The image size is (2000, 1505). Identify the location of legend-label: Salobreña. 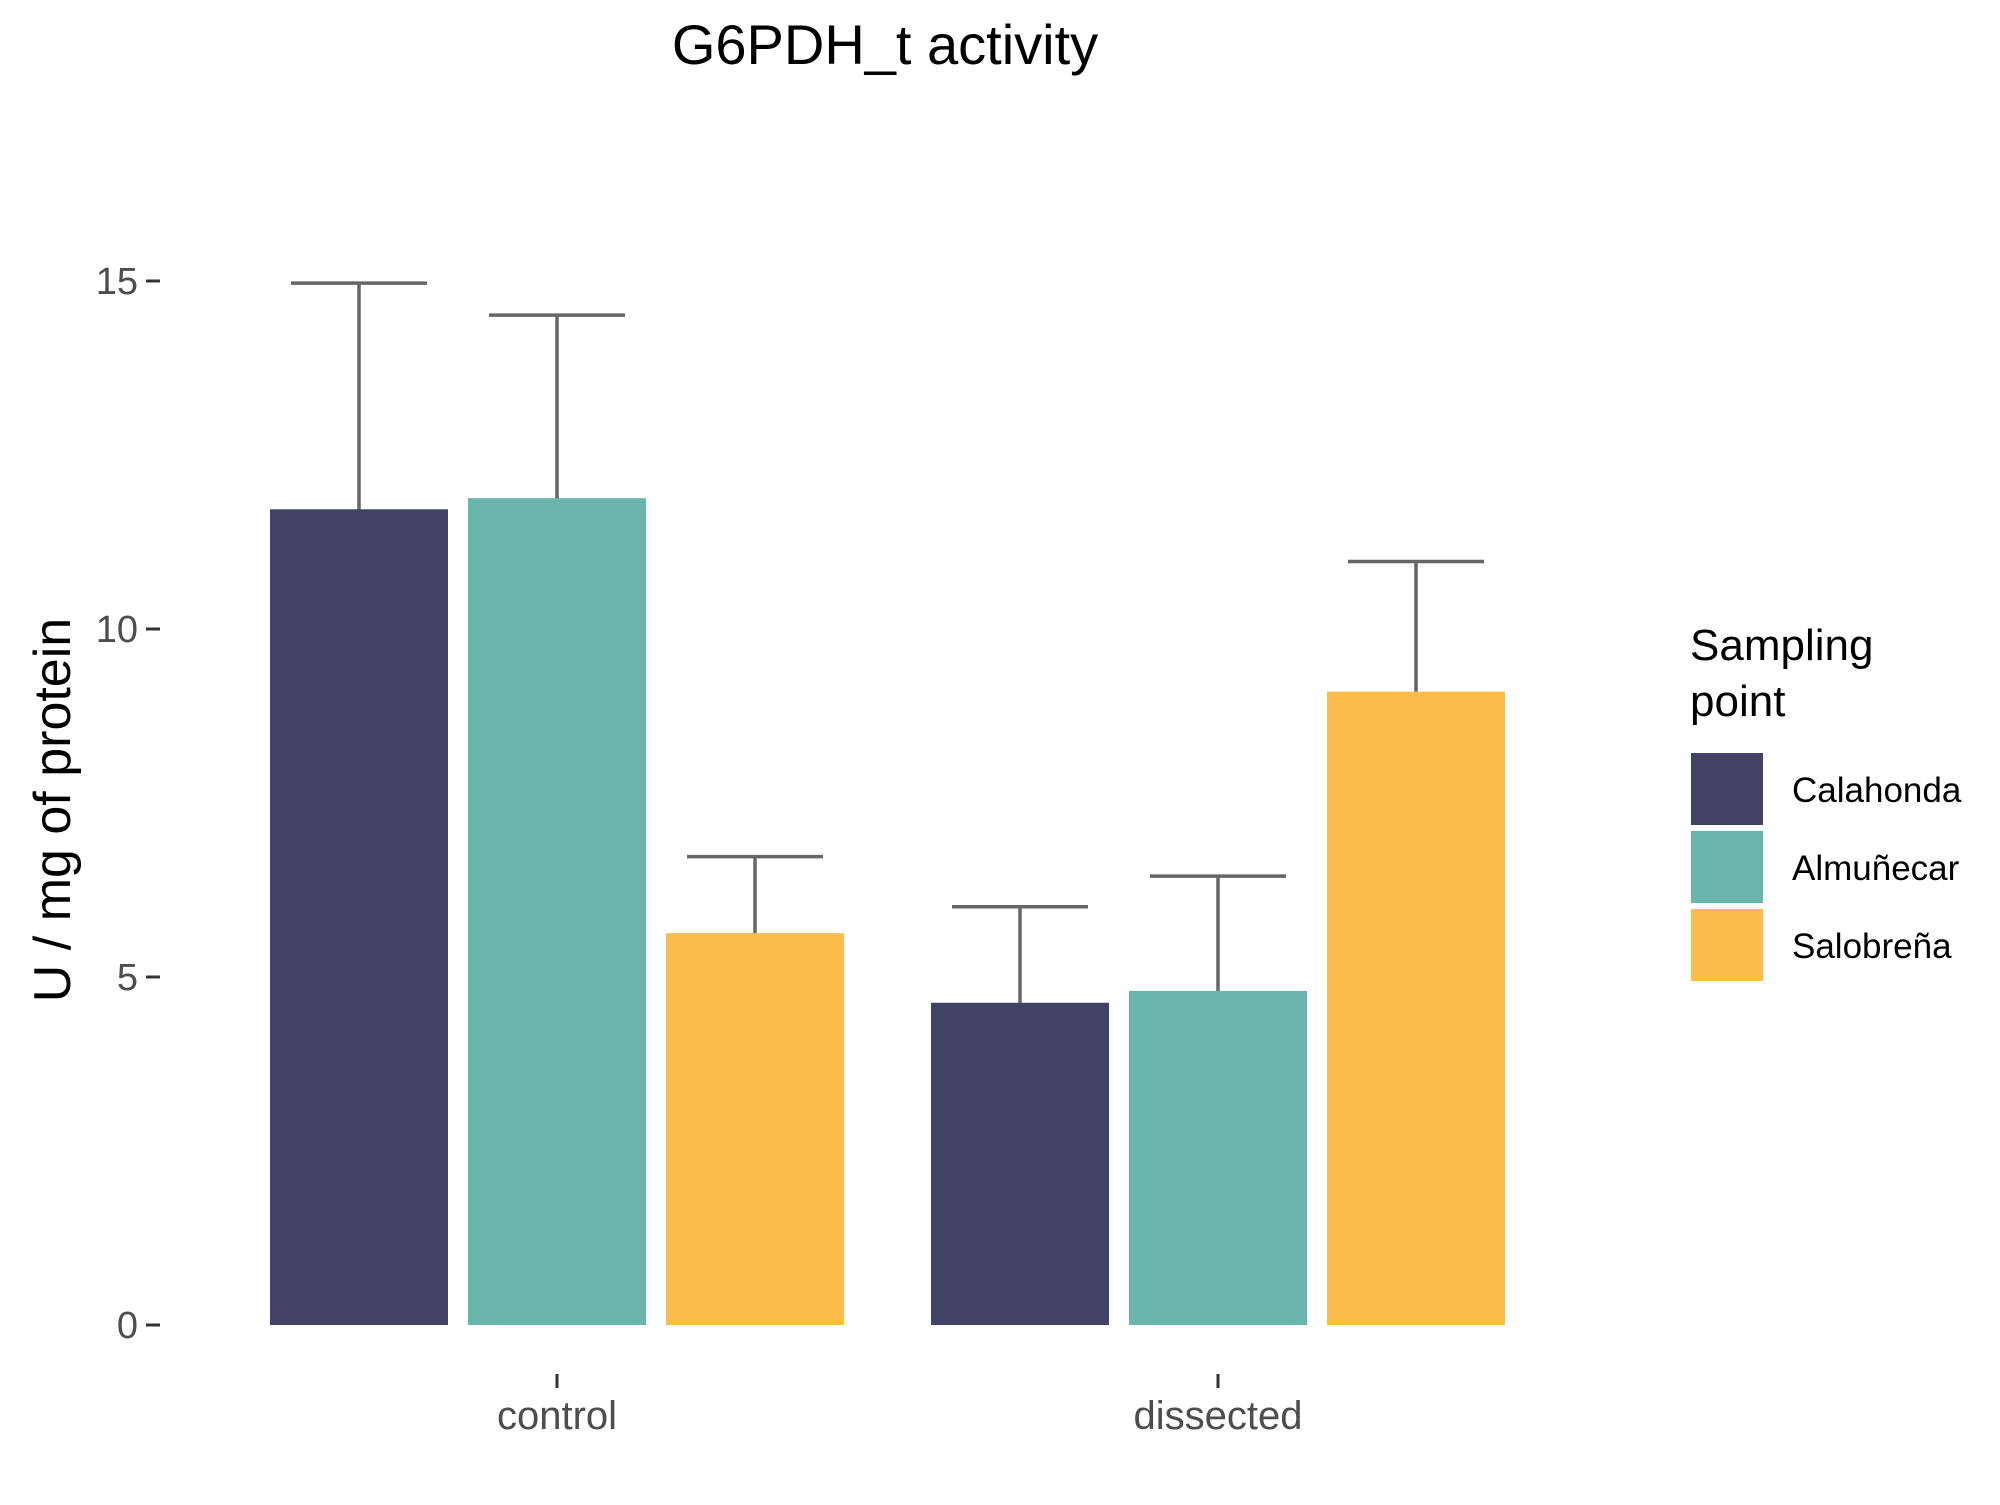
(1872, 946).